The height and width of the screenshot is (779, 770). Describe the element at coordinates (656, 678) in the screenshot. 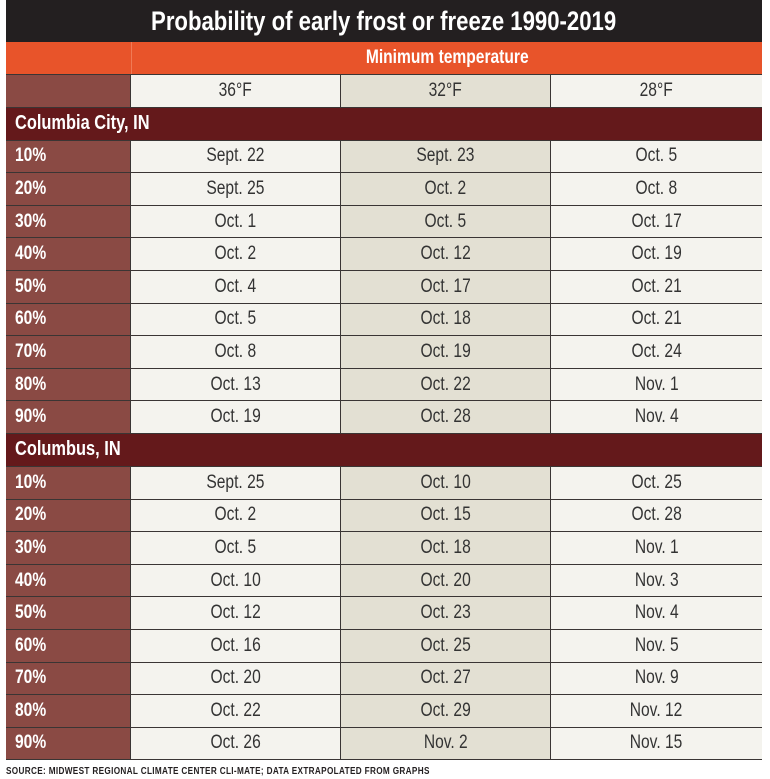

I see `date-text: Nov. 9` at that location.